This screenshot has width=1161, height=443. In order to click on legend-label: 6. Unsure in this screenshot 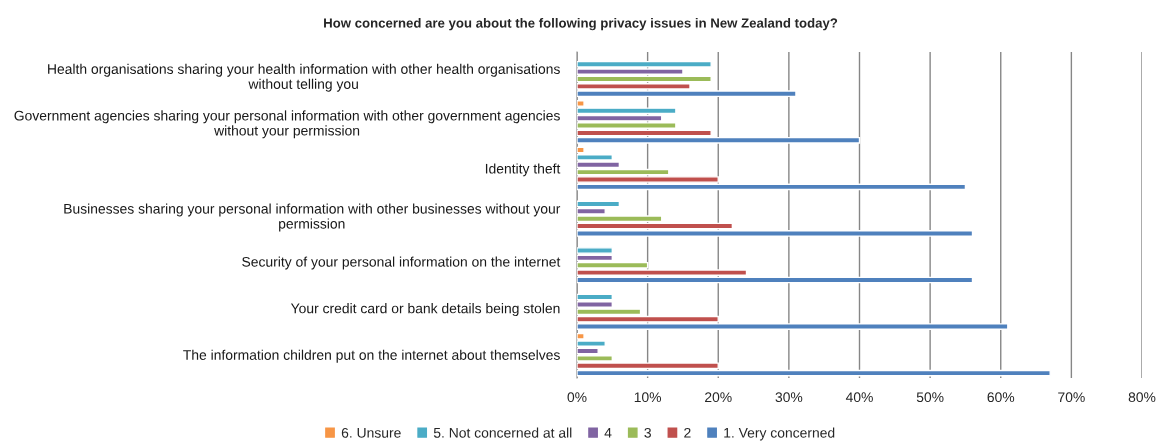, I will do `click(371, 432)`.